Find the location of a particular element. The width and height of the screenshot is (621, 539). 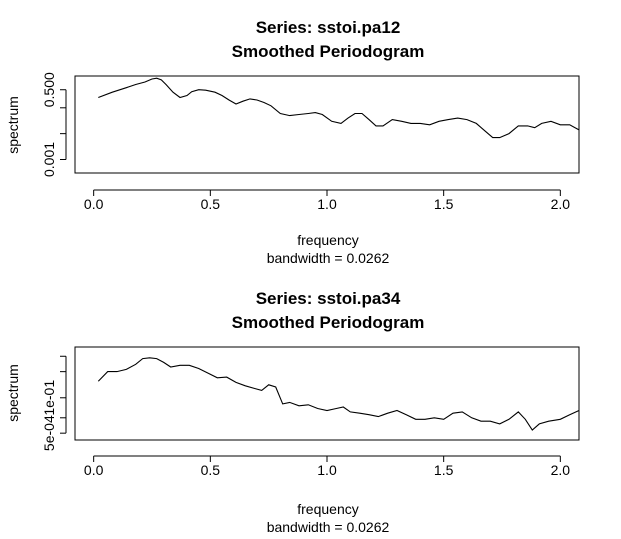

y-tick-label: 1e-01 is located at coordinates (49, 398).